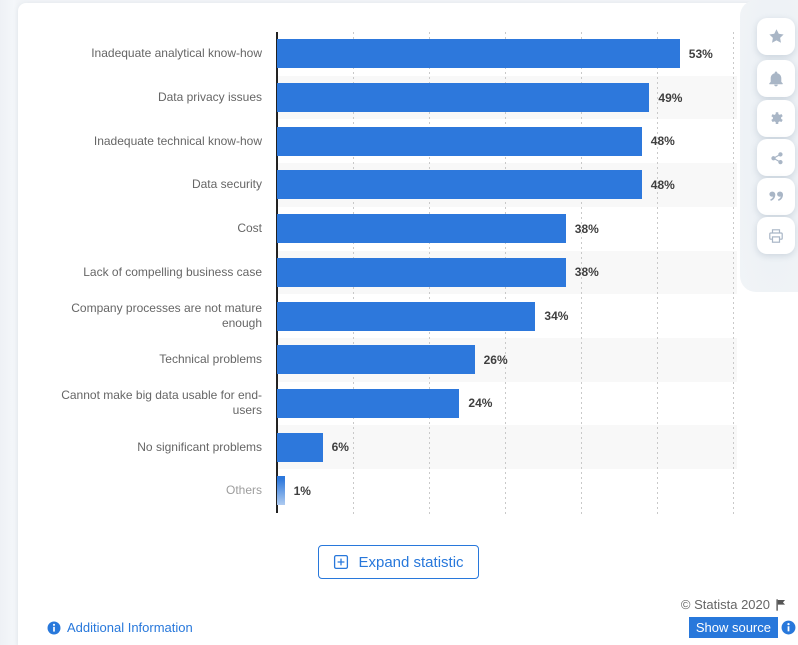 This screenshot has height=645, width=798. I want to click on category-label: No significant problems, so click(199, 446).